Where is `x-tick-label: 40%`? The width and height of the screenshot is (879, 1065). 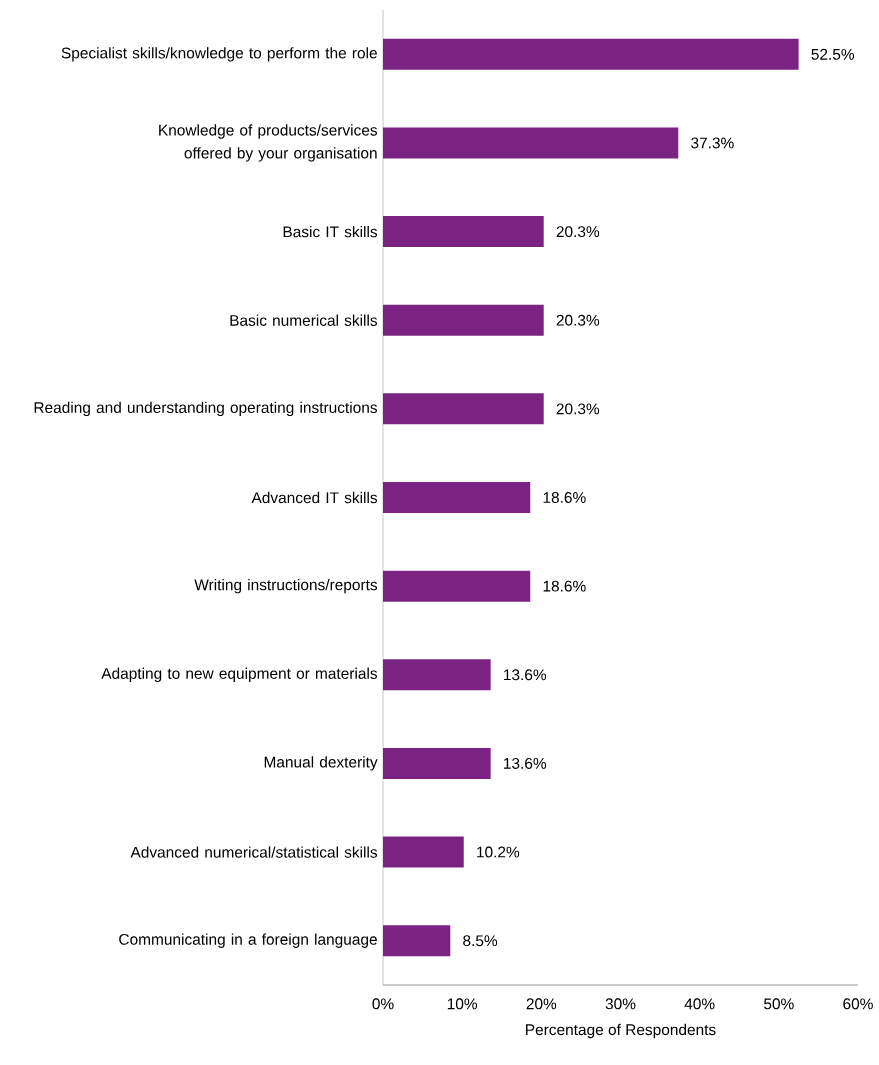
x-tick-label: 40% is located at coordinates (699, 1004).